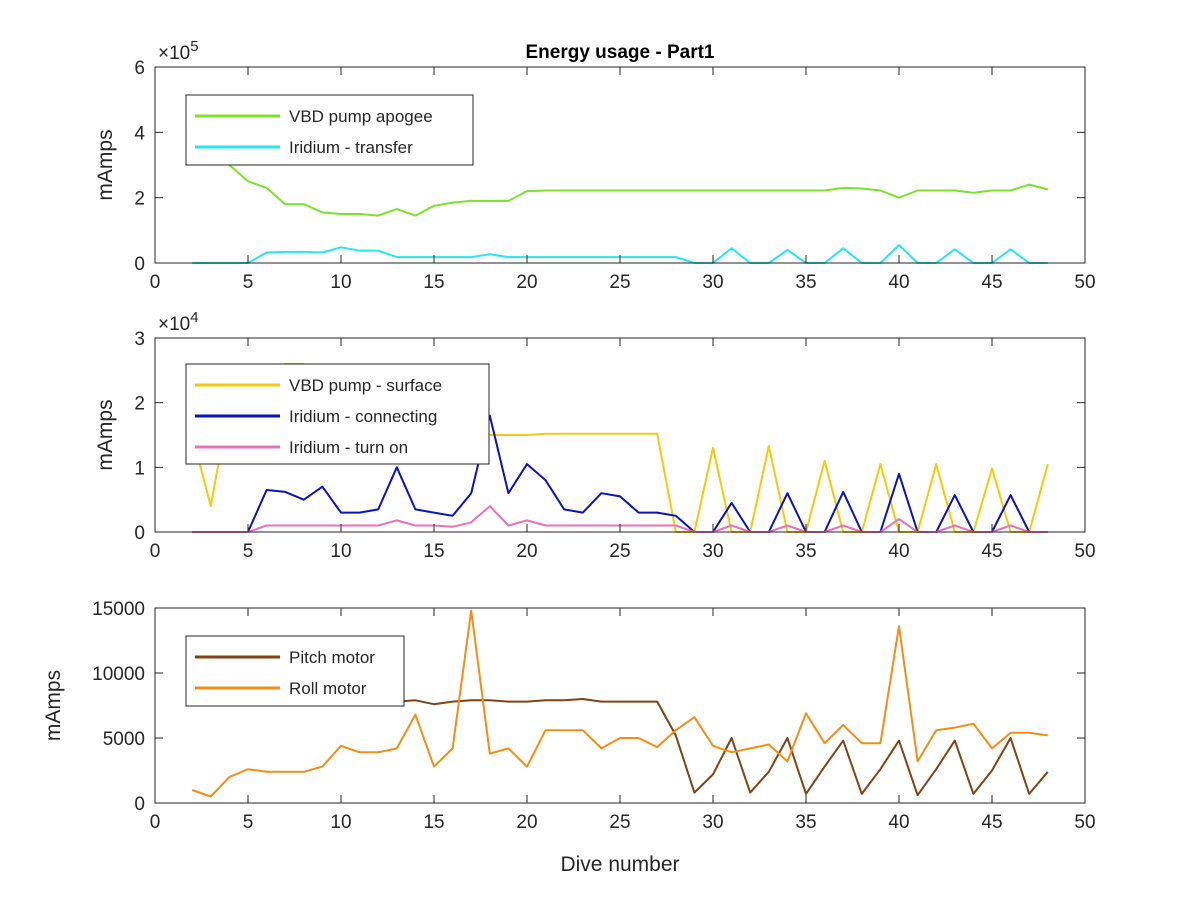 This screenshot has height=900, width=1200. I want to click on legend: Pitch motor Roll motor, so click(295, 671).